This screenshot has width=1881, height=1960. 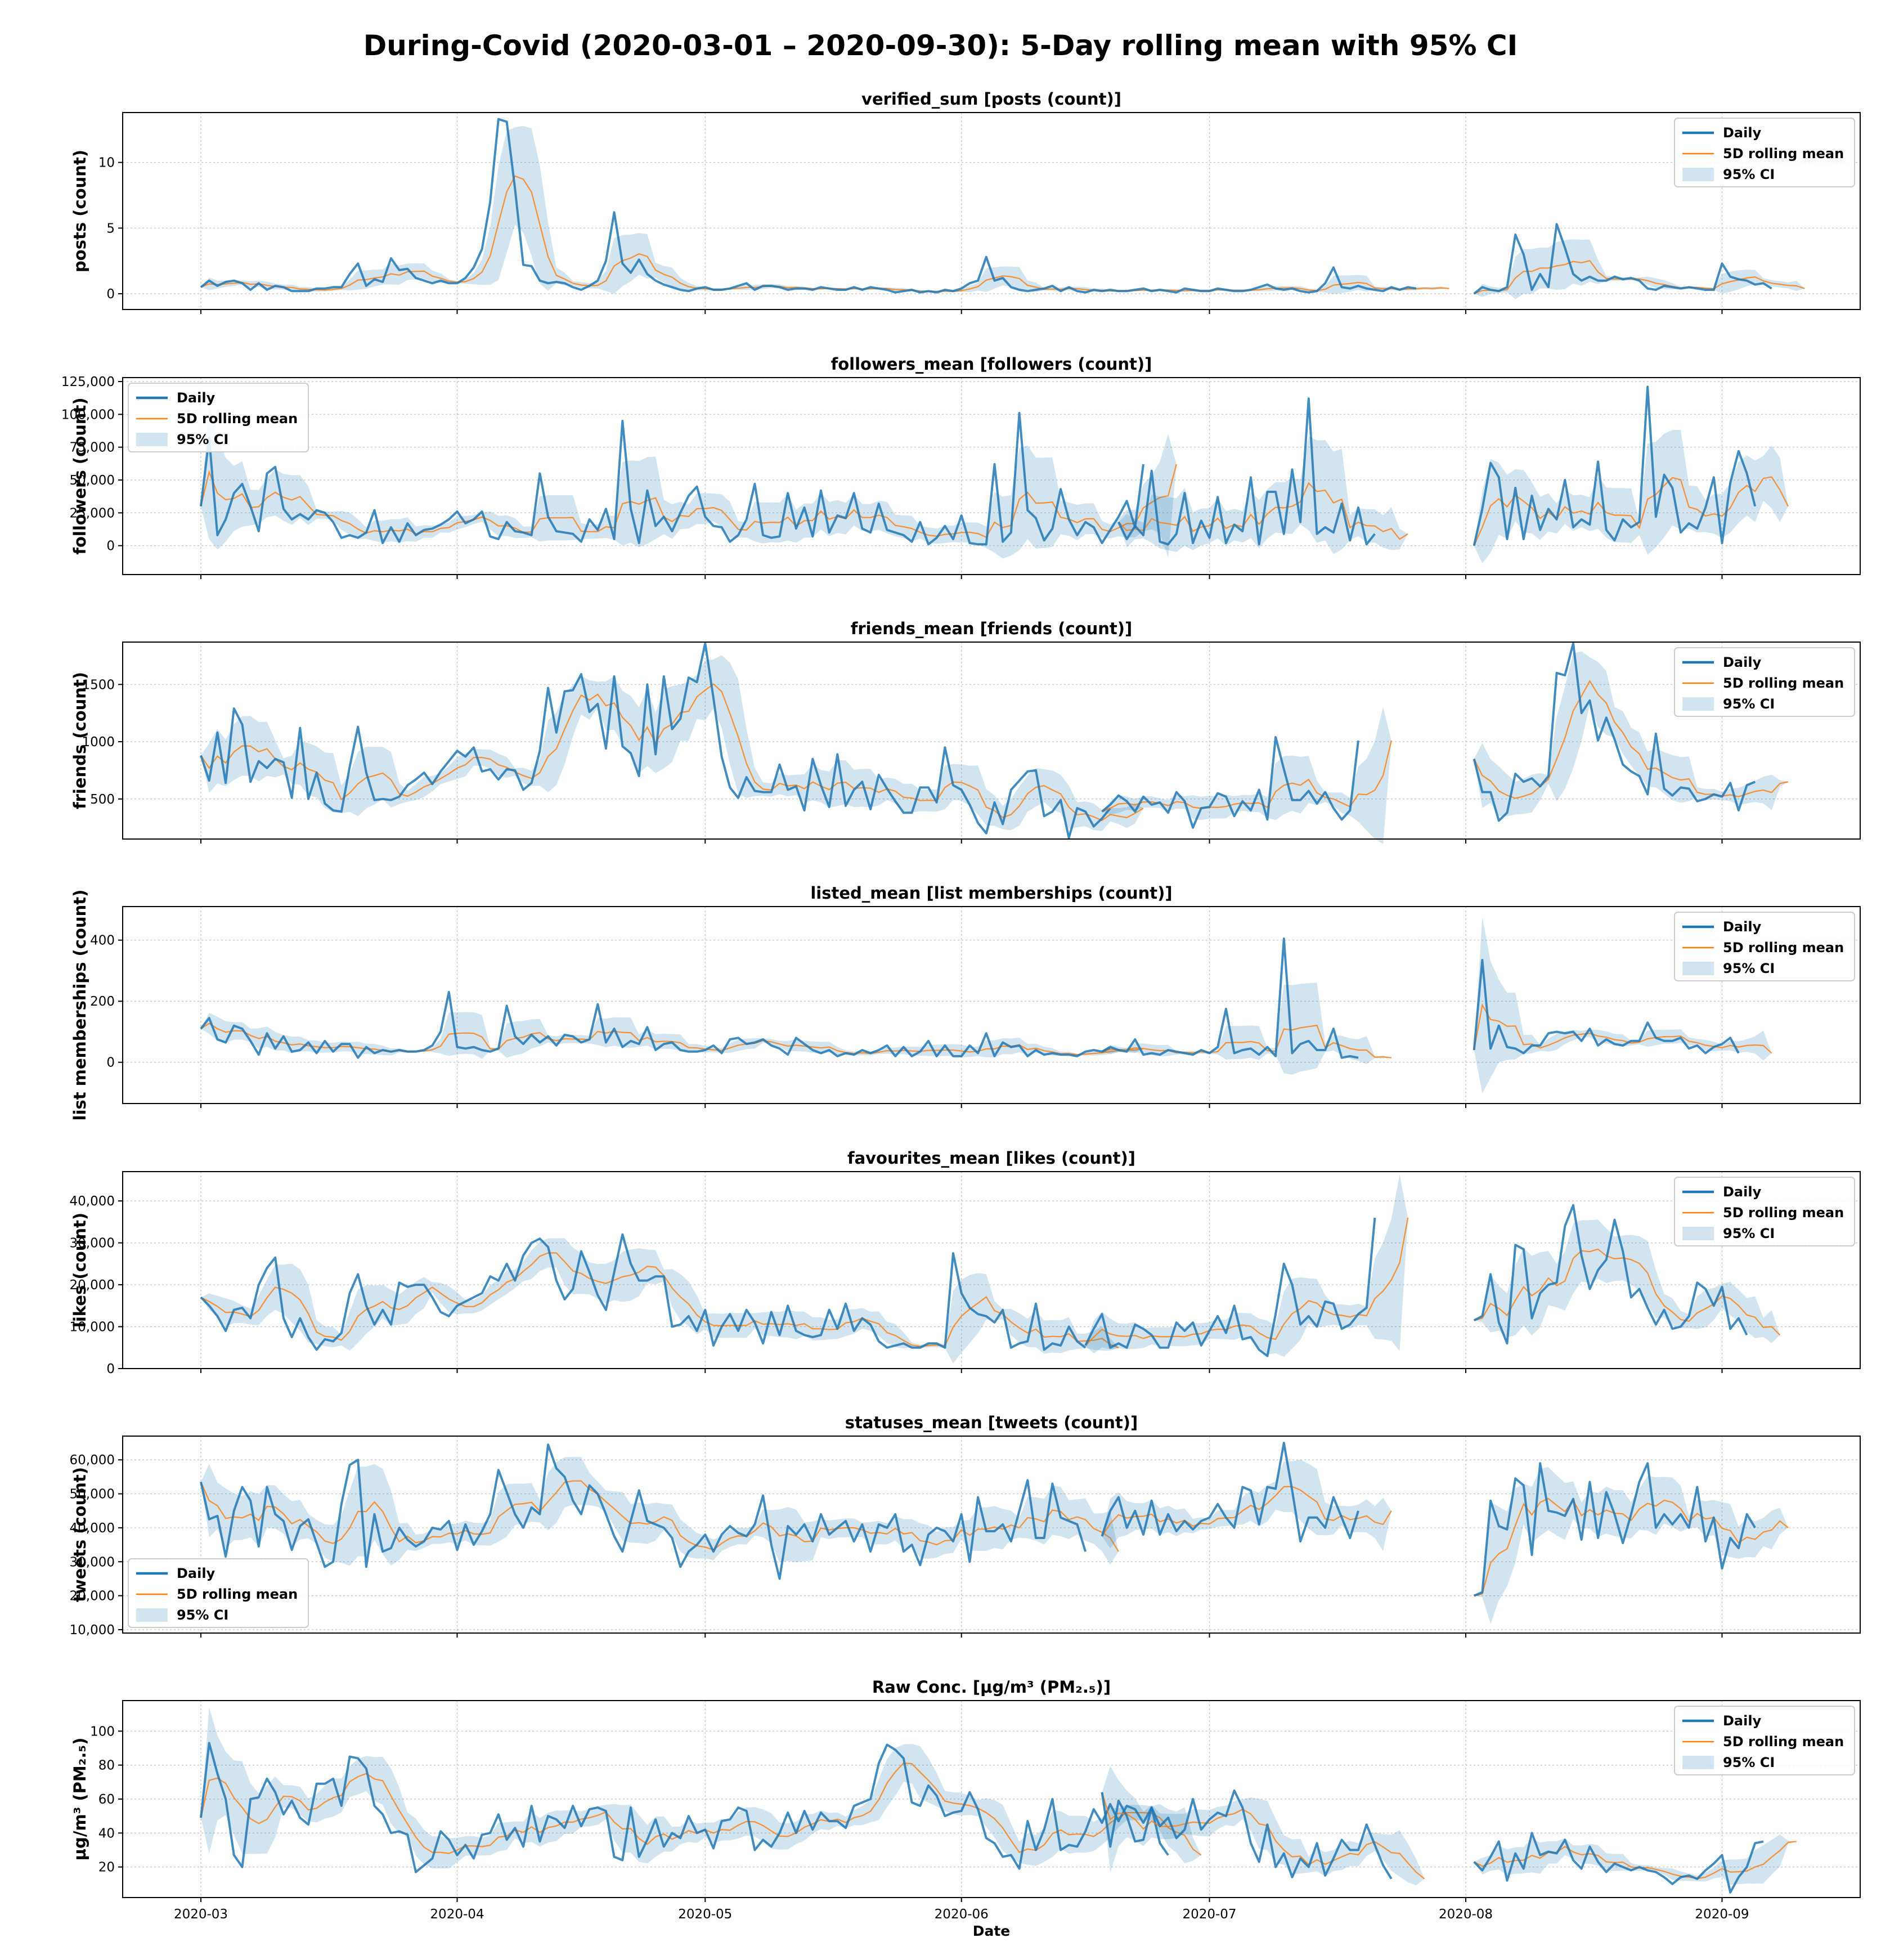 I want to click on panel-title: favourites_mean [likes (count)], so click(x=991, y=1158).